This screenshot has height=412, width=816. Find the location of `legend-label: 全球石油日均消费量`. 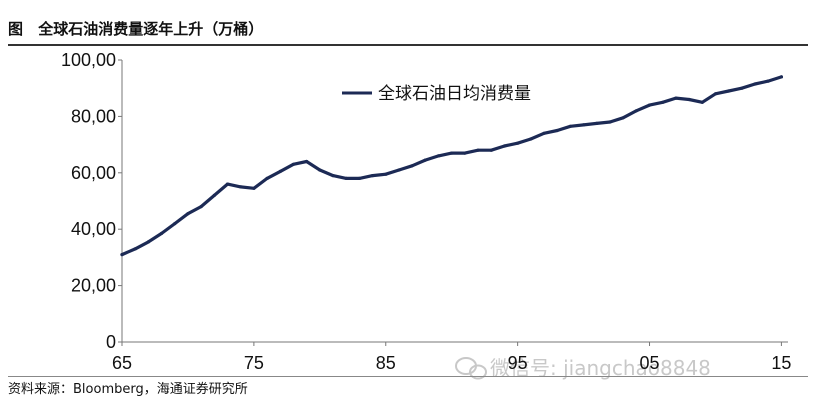

legend-label: 全球石油日均消费量 is located at coordinates (454, 94).